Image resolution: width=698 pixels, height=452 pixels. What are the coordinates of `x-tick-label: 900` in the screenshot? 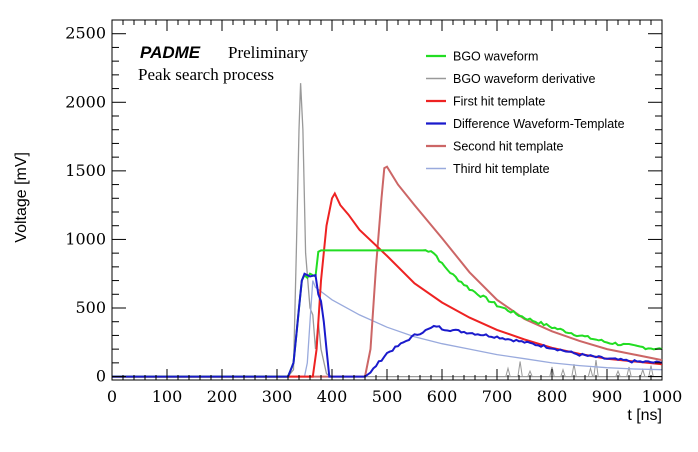 It's located at (607, 396).